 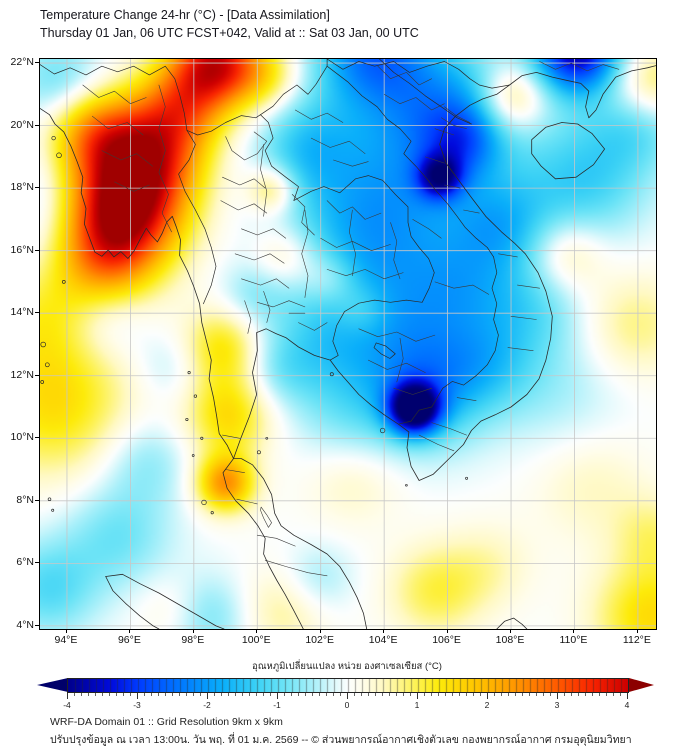 What do you see at coordinates (22, 312) in the screenshot?
I see `y-tick-label: 14°N` at bounding box center [22, 312].